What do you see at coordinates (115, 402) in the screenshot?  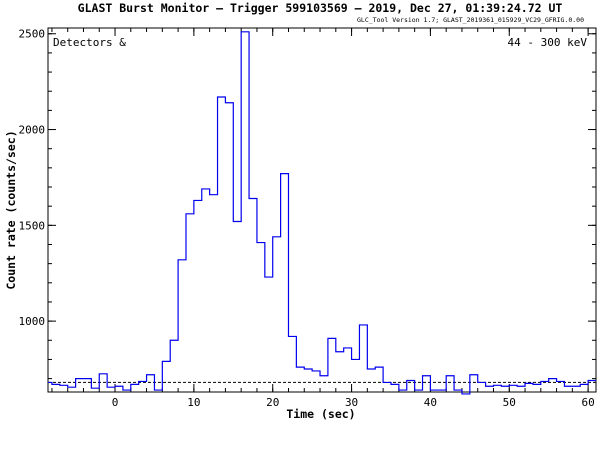 I see `x-tick-label: 0` at bounding box center [115, 402].